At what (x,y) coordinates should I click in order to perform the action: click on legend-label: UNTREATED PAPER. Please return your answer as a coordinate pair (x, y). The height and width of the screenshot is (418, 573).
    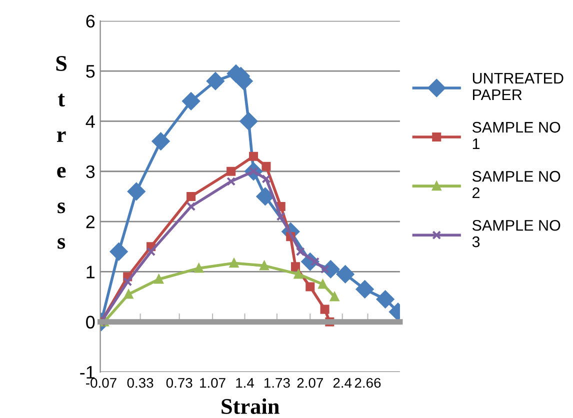
    Looking at the image, I should click on (518, 86).